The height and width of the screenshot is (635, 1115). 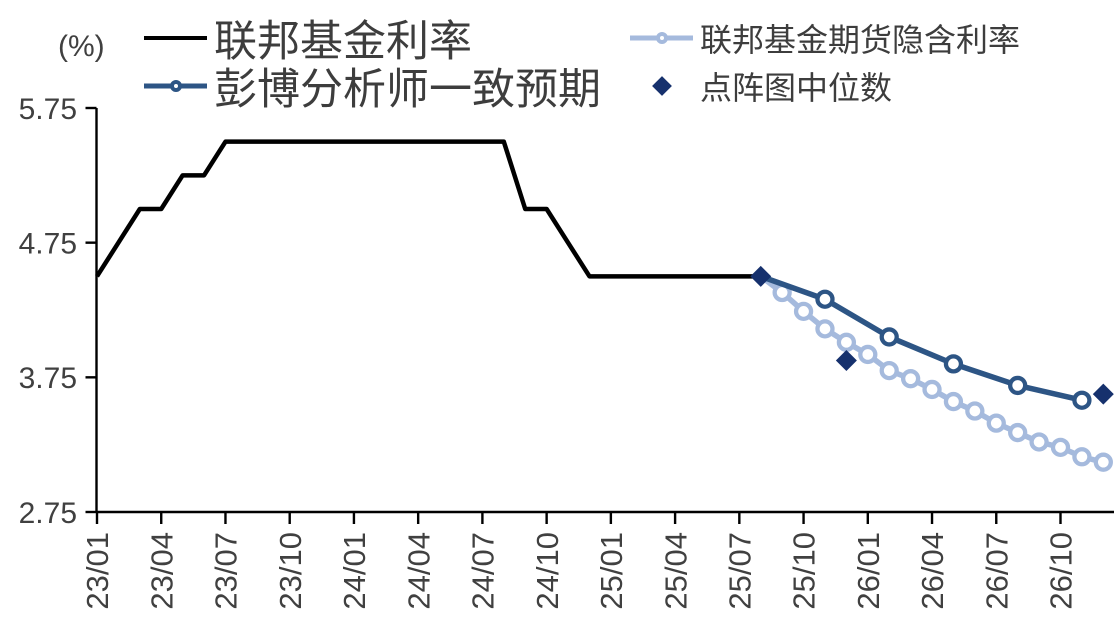 I want to click on legend-label-dot-median: 点阵图中位数, so click(x=796, y=88).